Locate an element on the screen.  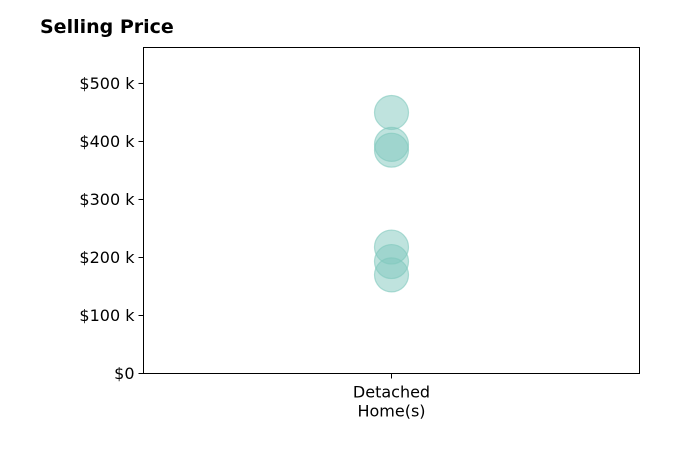
chart-title: Selling Price is located at coordinates (107, 27).